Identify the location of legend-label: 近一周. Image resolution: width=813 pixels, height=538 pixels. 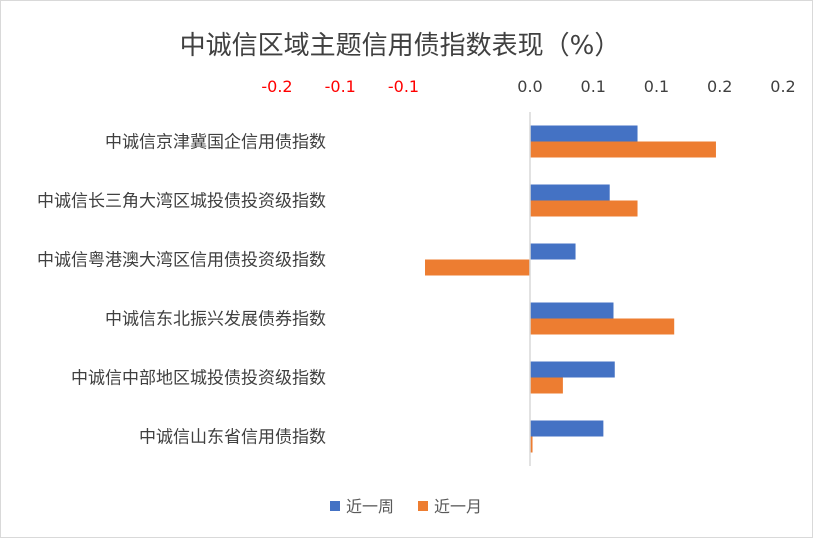
(370, 506).